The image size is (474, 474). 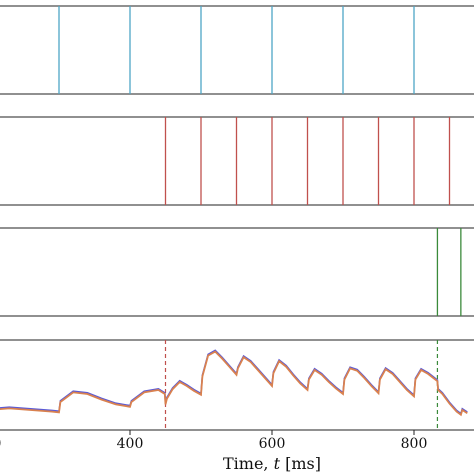 What do you see at coordinates (272, 463) in the screenshot?
I see `x-axis-label: Time, t [ms]` at bounding box center [272, 463].